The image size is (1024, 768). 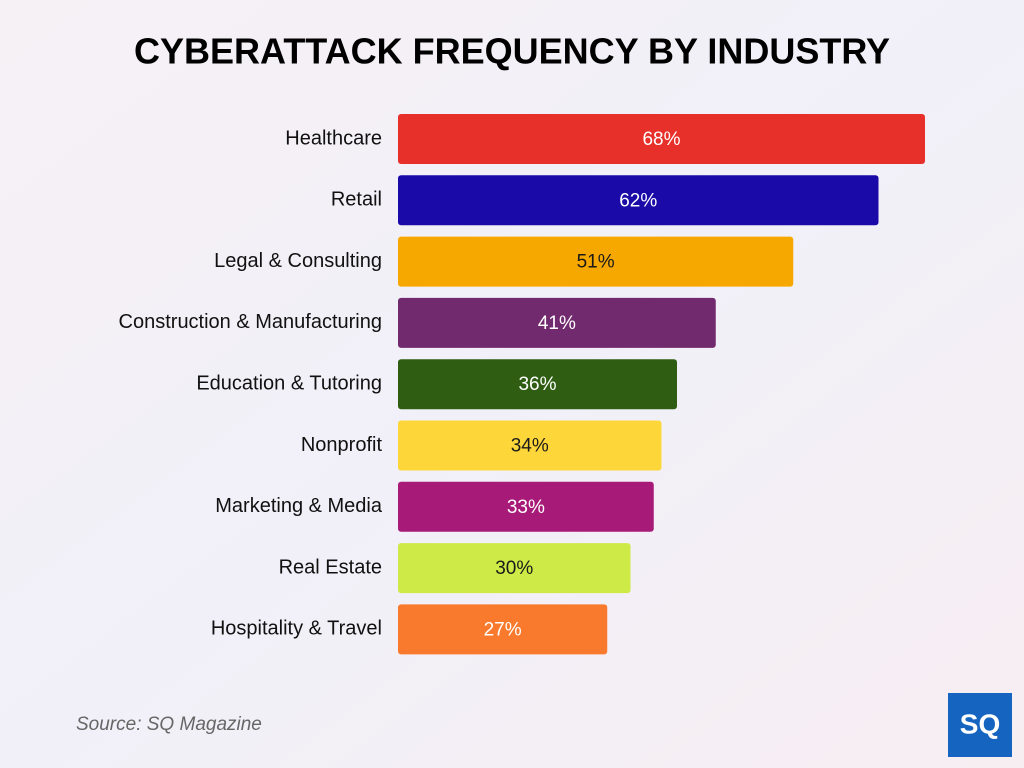 What do you see at coordinates (298, 261) in the screenshot?
I see `category-label: Legal & Consulting` at bounding box center [298, 261].